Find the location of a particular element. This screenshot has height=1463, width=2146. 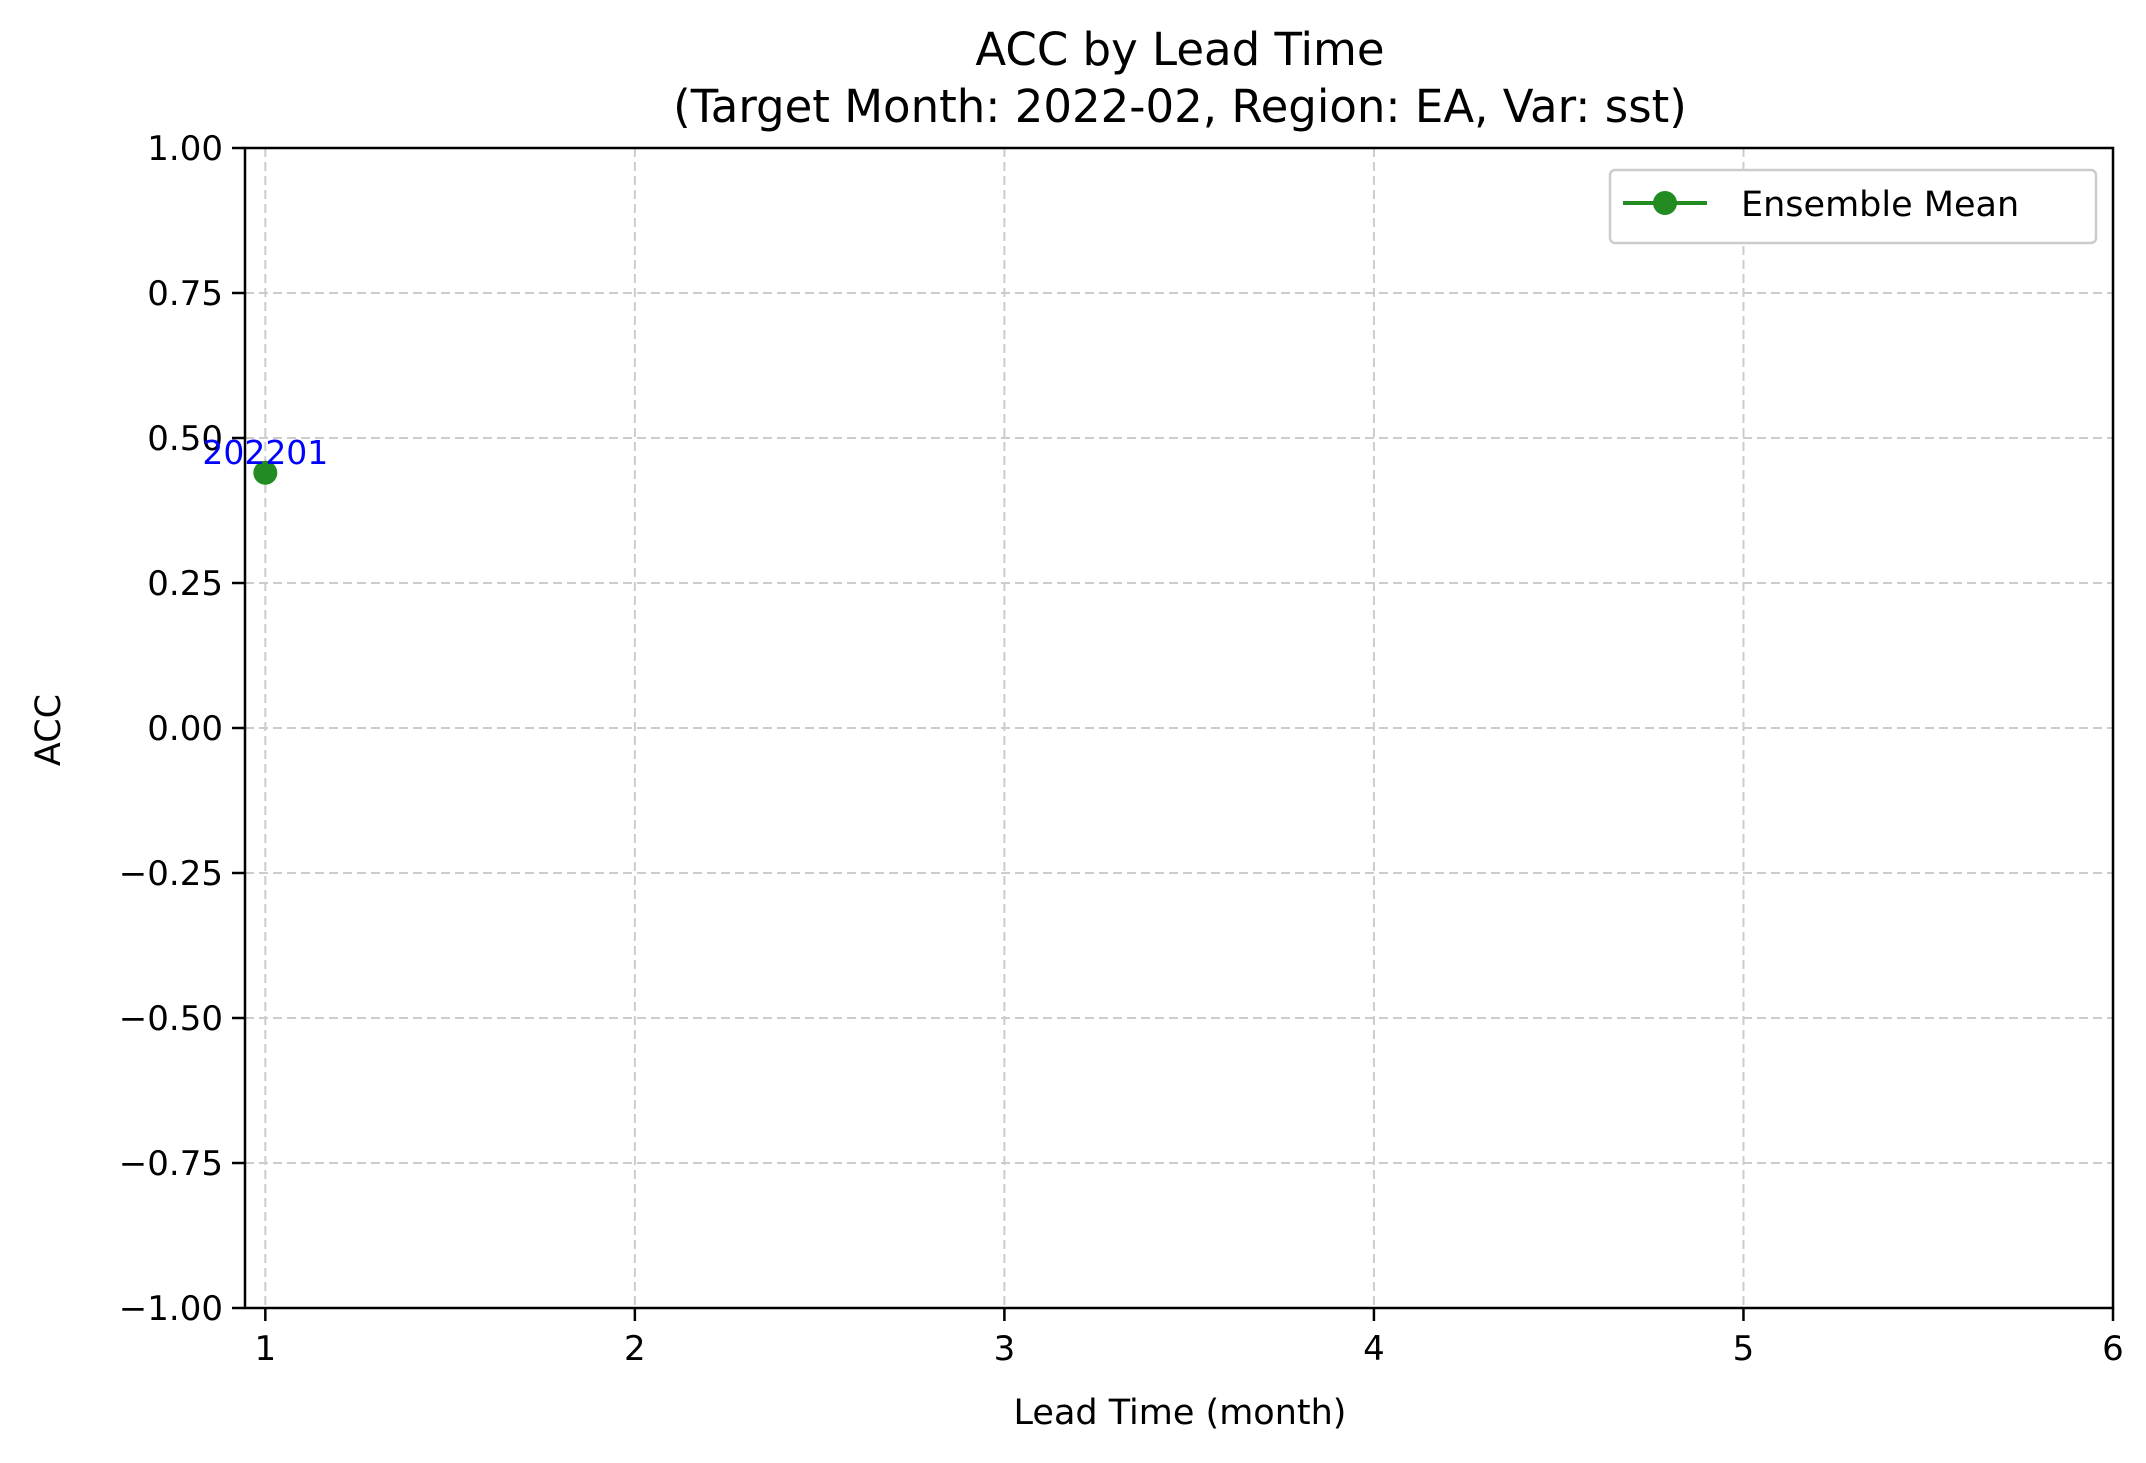

y-axis-ticks: −1.00 −0.75 −0.50 −0.25 0.00 0.25 0.50 0.75 1.00 is located at coordinates (182, 729).